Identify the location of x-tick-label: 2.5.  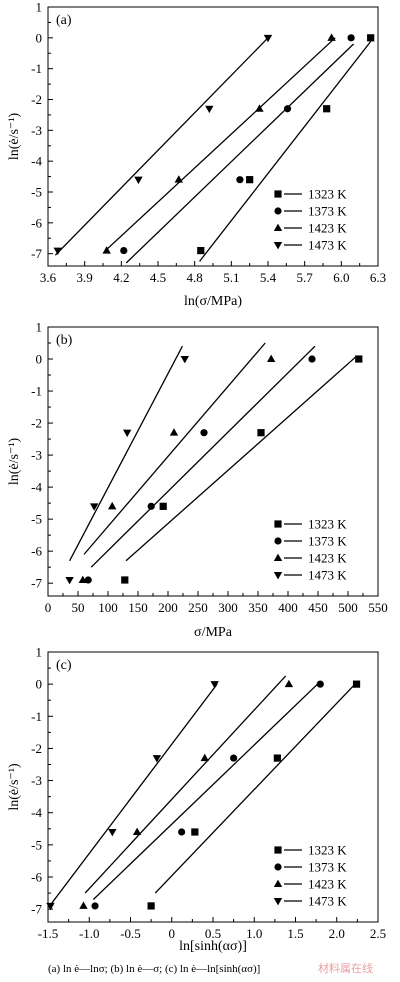
(378, 933).